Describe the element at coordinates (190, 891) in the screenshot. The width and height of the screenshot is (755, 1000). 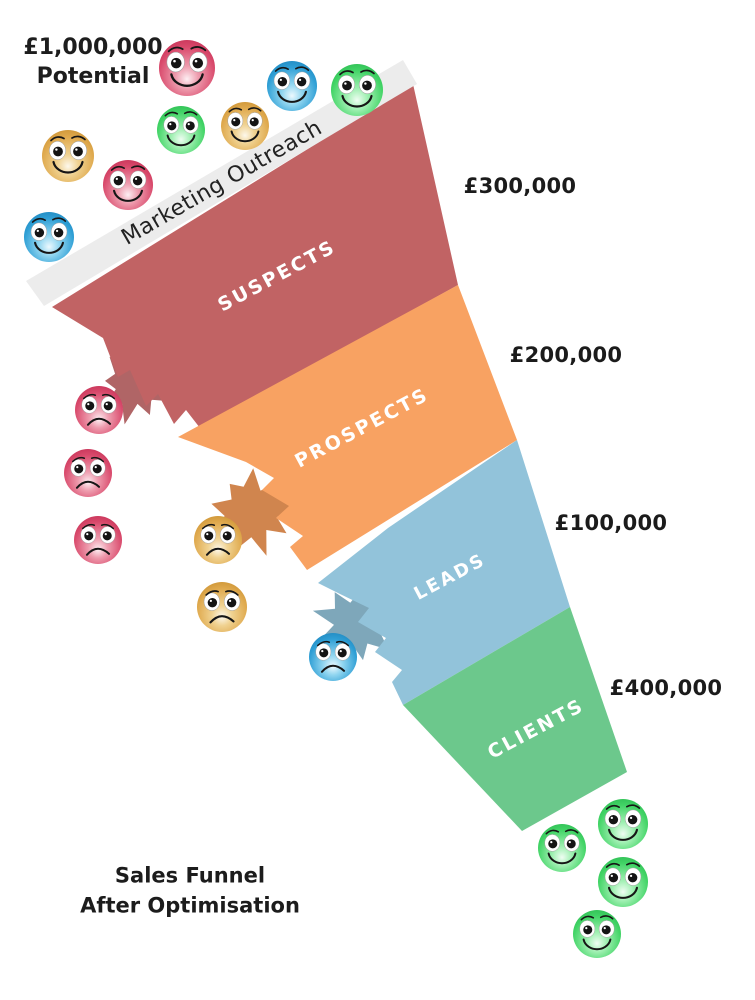
I see `chart-caption: Sales Funnel After Optimisation` at that location.